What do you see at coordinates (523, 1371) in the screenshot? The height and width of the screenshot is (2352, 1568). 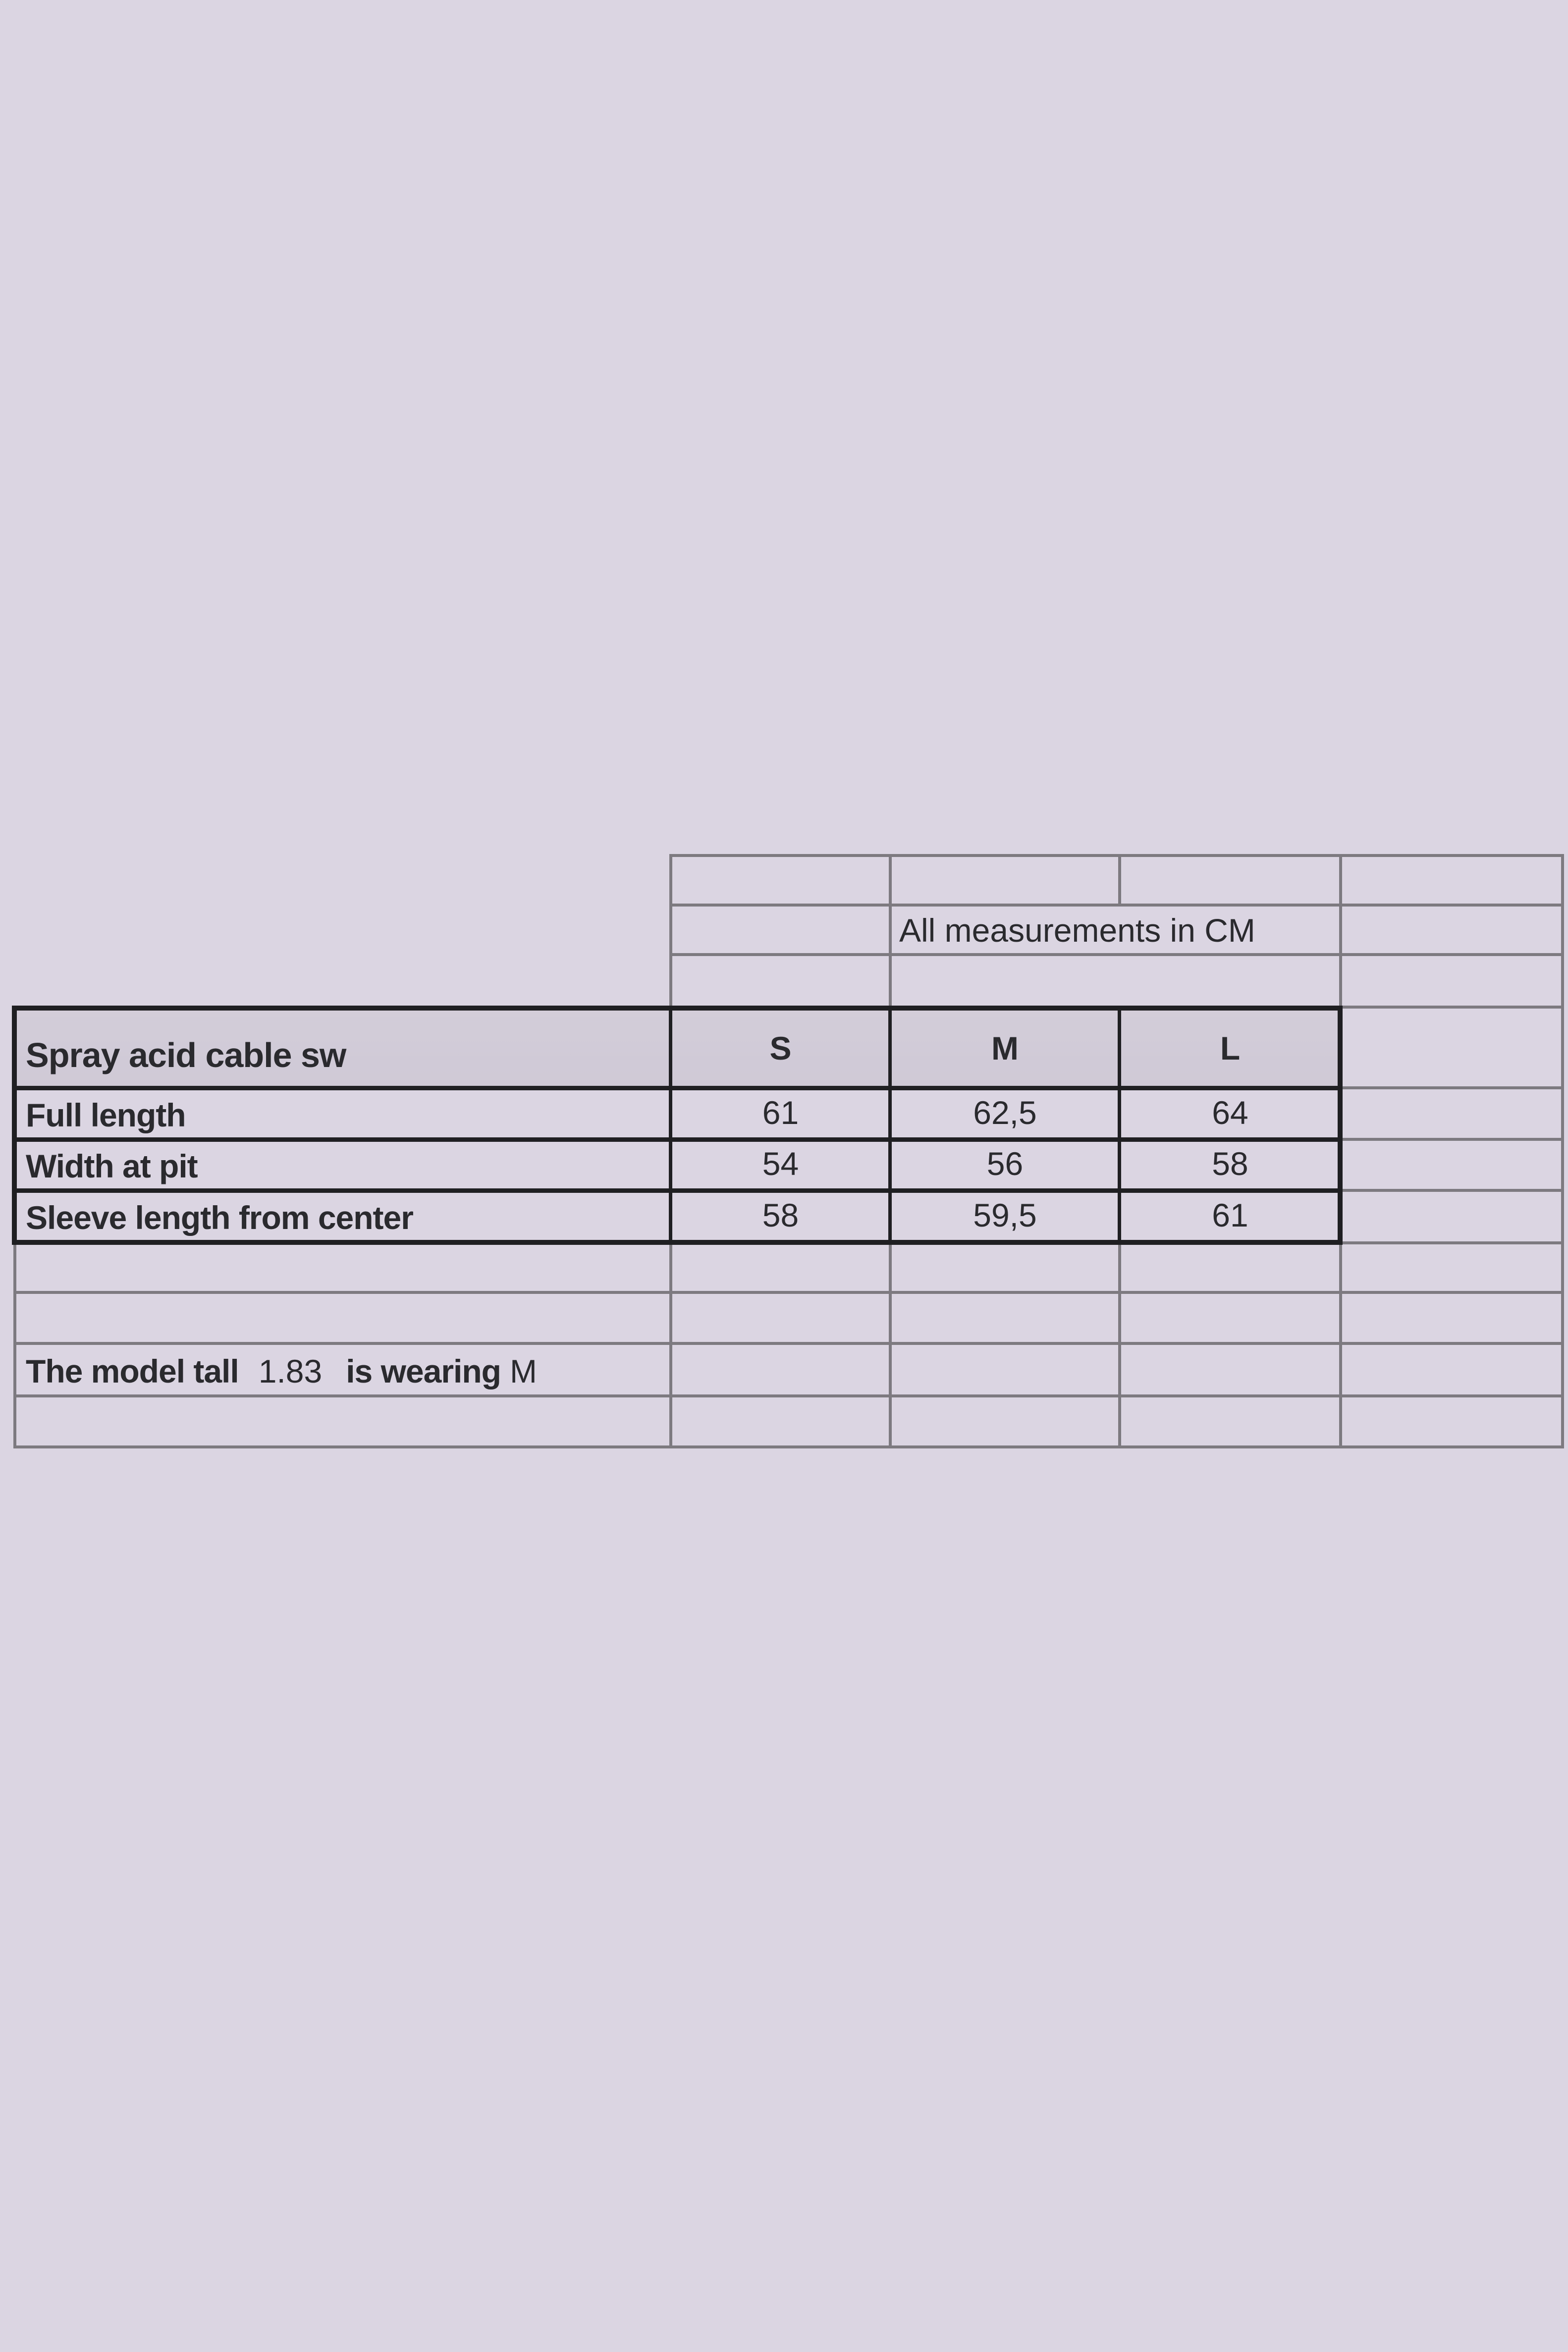 I see `model-size: M` at bounding box center [523, 1371].